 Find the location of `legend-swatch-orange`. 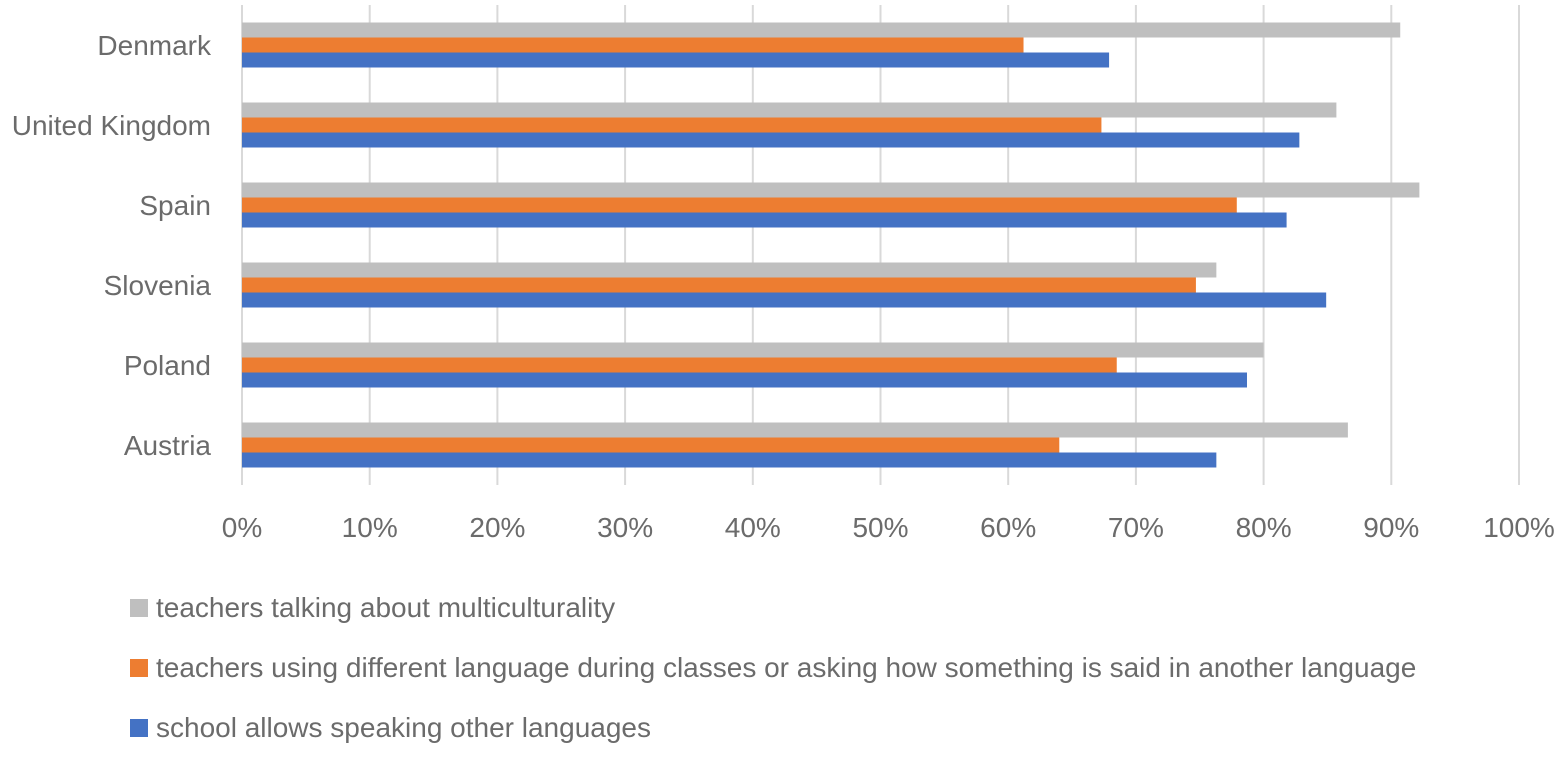

legend-swatch-orange is located at coordinates (139, 668).